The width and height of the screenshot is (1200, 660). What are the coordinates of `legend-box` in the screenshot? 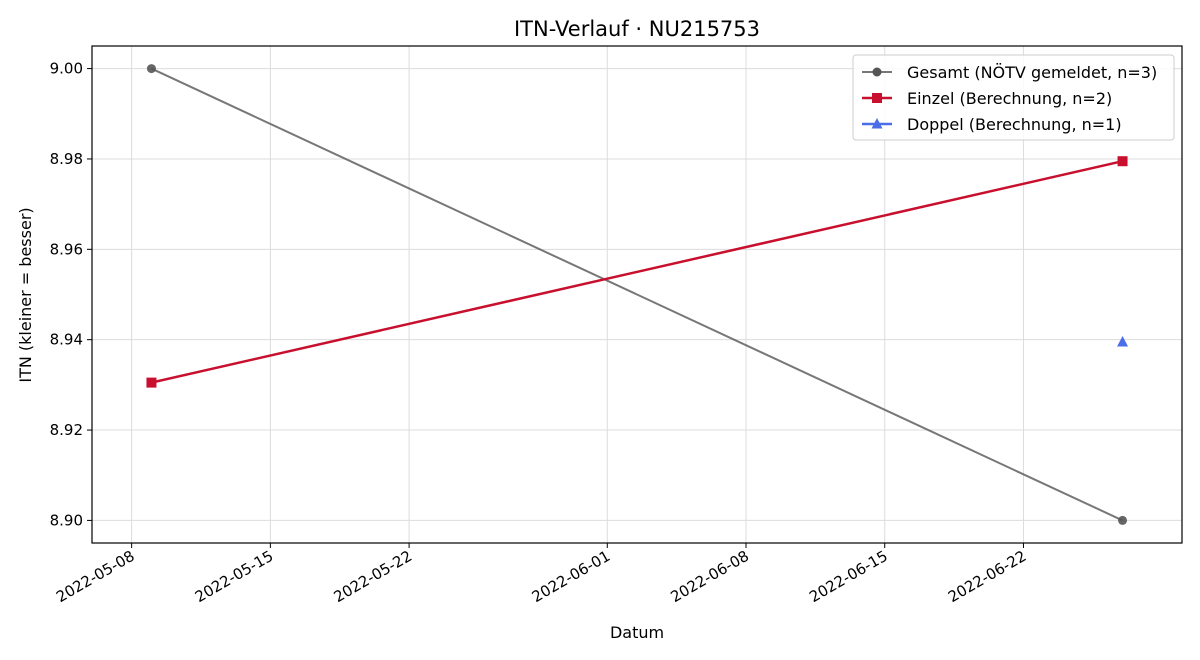 It's located at (1013, 97).